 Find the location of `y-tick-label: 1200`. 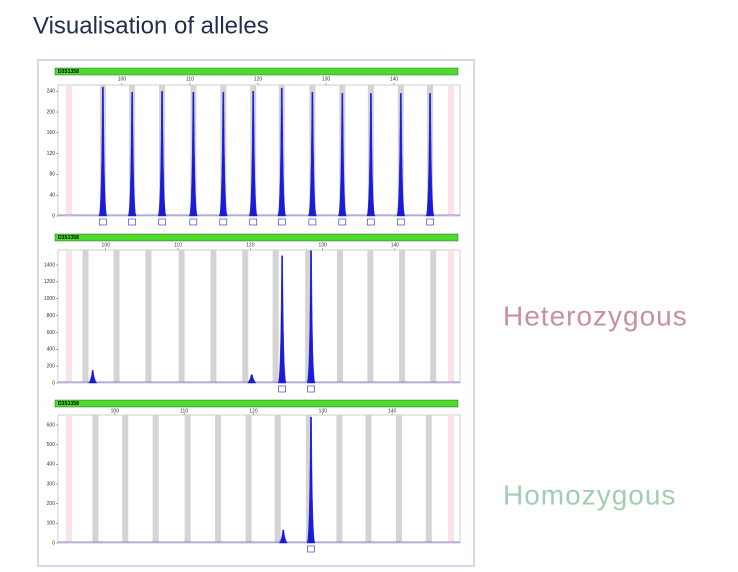

y-tick-label: 1200 is located at coordinates (49, 282).